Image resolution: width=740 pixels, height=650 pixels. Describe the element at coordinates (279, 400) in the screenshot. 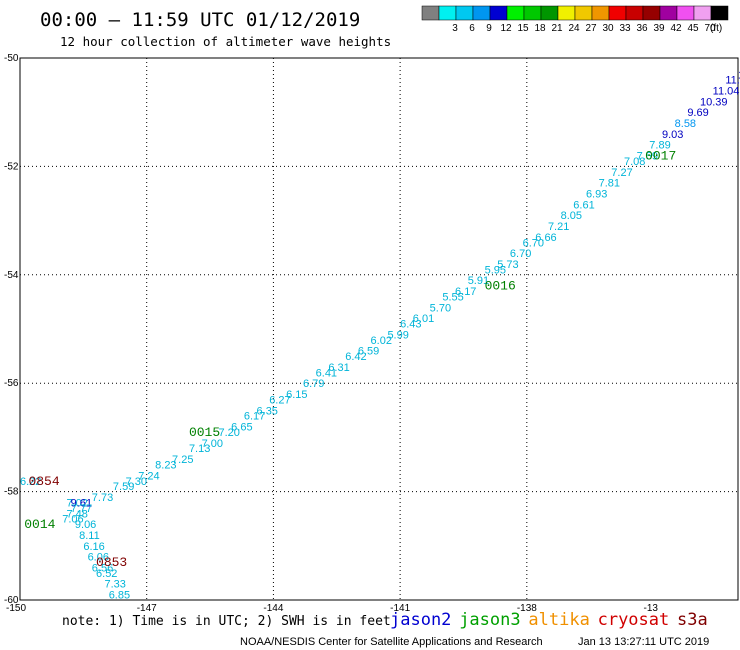

I see `wave-height-label: 6.27` at that location.